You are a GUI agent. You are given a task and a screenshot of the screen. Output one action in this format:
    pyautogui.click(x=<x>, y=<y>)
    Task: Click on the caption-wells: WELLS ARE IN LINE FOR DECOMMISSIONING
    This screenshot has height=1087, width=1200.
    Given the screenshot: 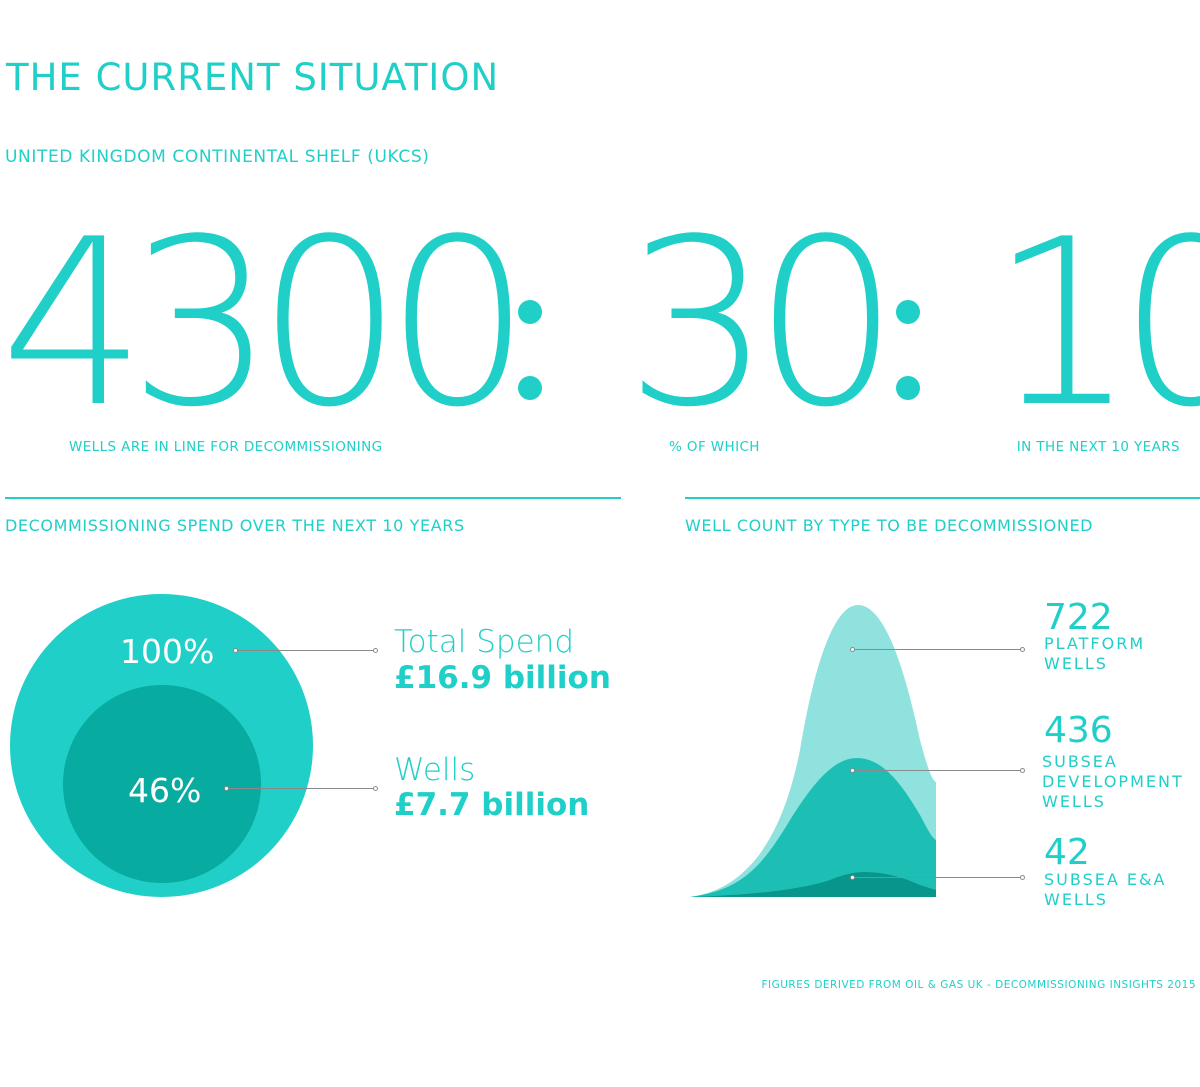 What is the action you would take?
    pyautogui.click(x=226, y=447)
    